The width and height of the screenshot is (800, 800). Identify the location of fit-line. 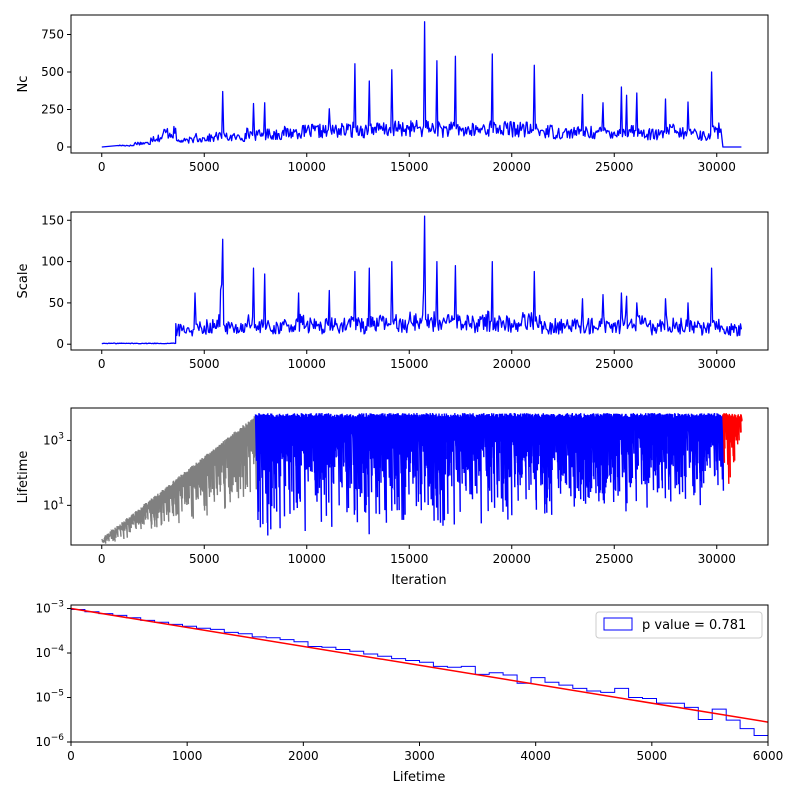
(419, 665).